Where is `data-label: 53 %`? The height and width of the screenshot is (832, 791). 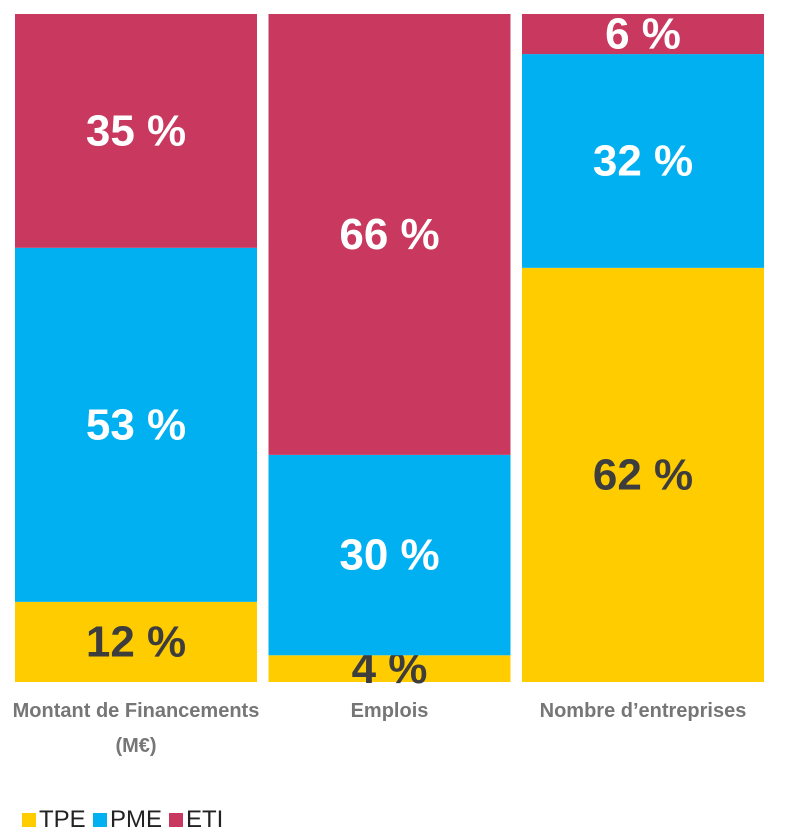
data-label: 53 % is located at coordinates (136, 424).